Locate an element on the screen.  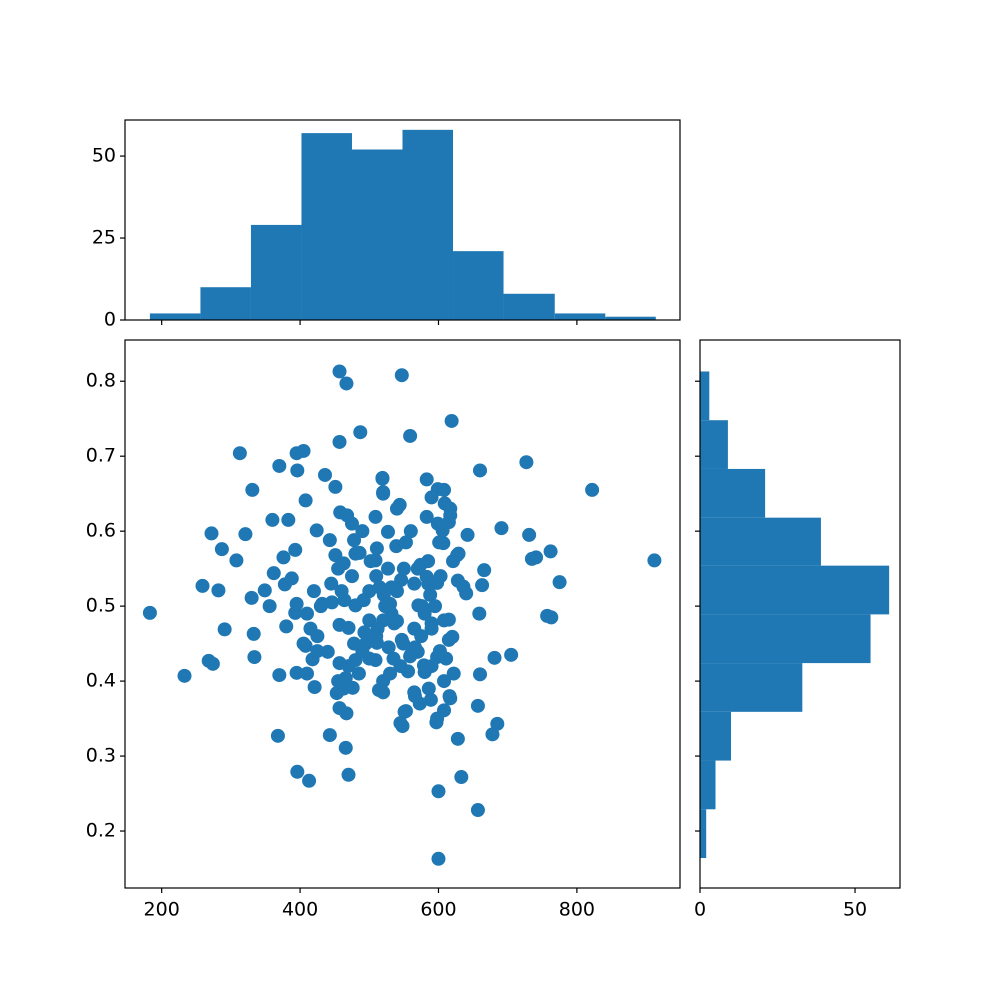
x-tick-label: 400 is located at coordinates (300, 910).